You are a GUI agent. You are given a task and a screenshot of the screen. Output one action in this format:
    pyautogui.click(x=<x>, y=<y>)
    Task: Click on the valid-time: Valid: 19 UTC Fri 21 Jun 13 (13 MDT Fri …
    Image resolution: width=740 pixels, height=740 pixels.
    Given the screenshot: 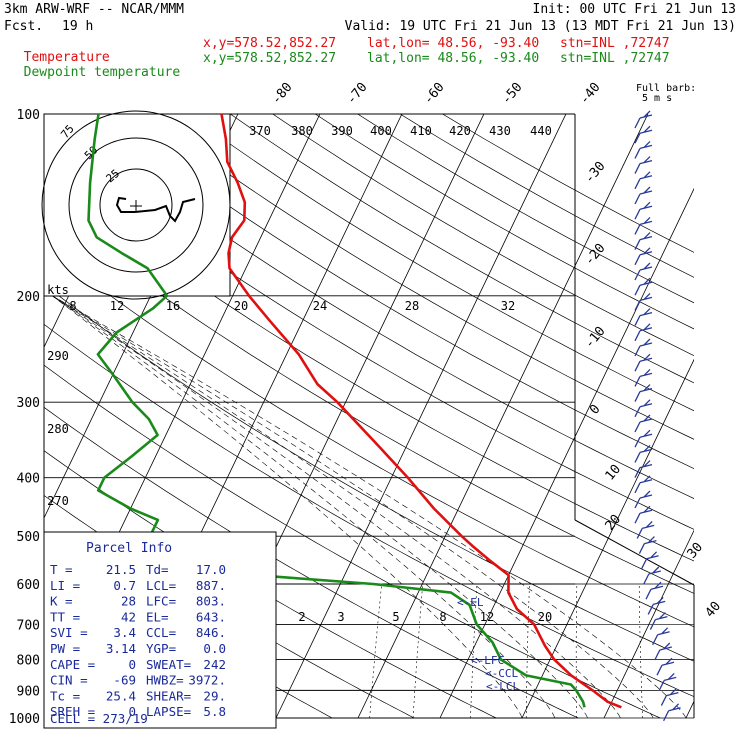 What is the action you would take?
    pyautogui.click(x=540, y=26)
    